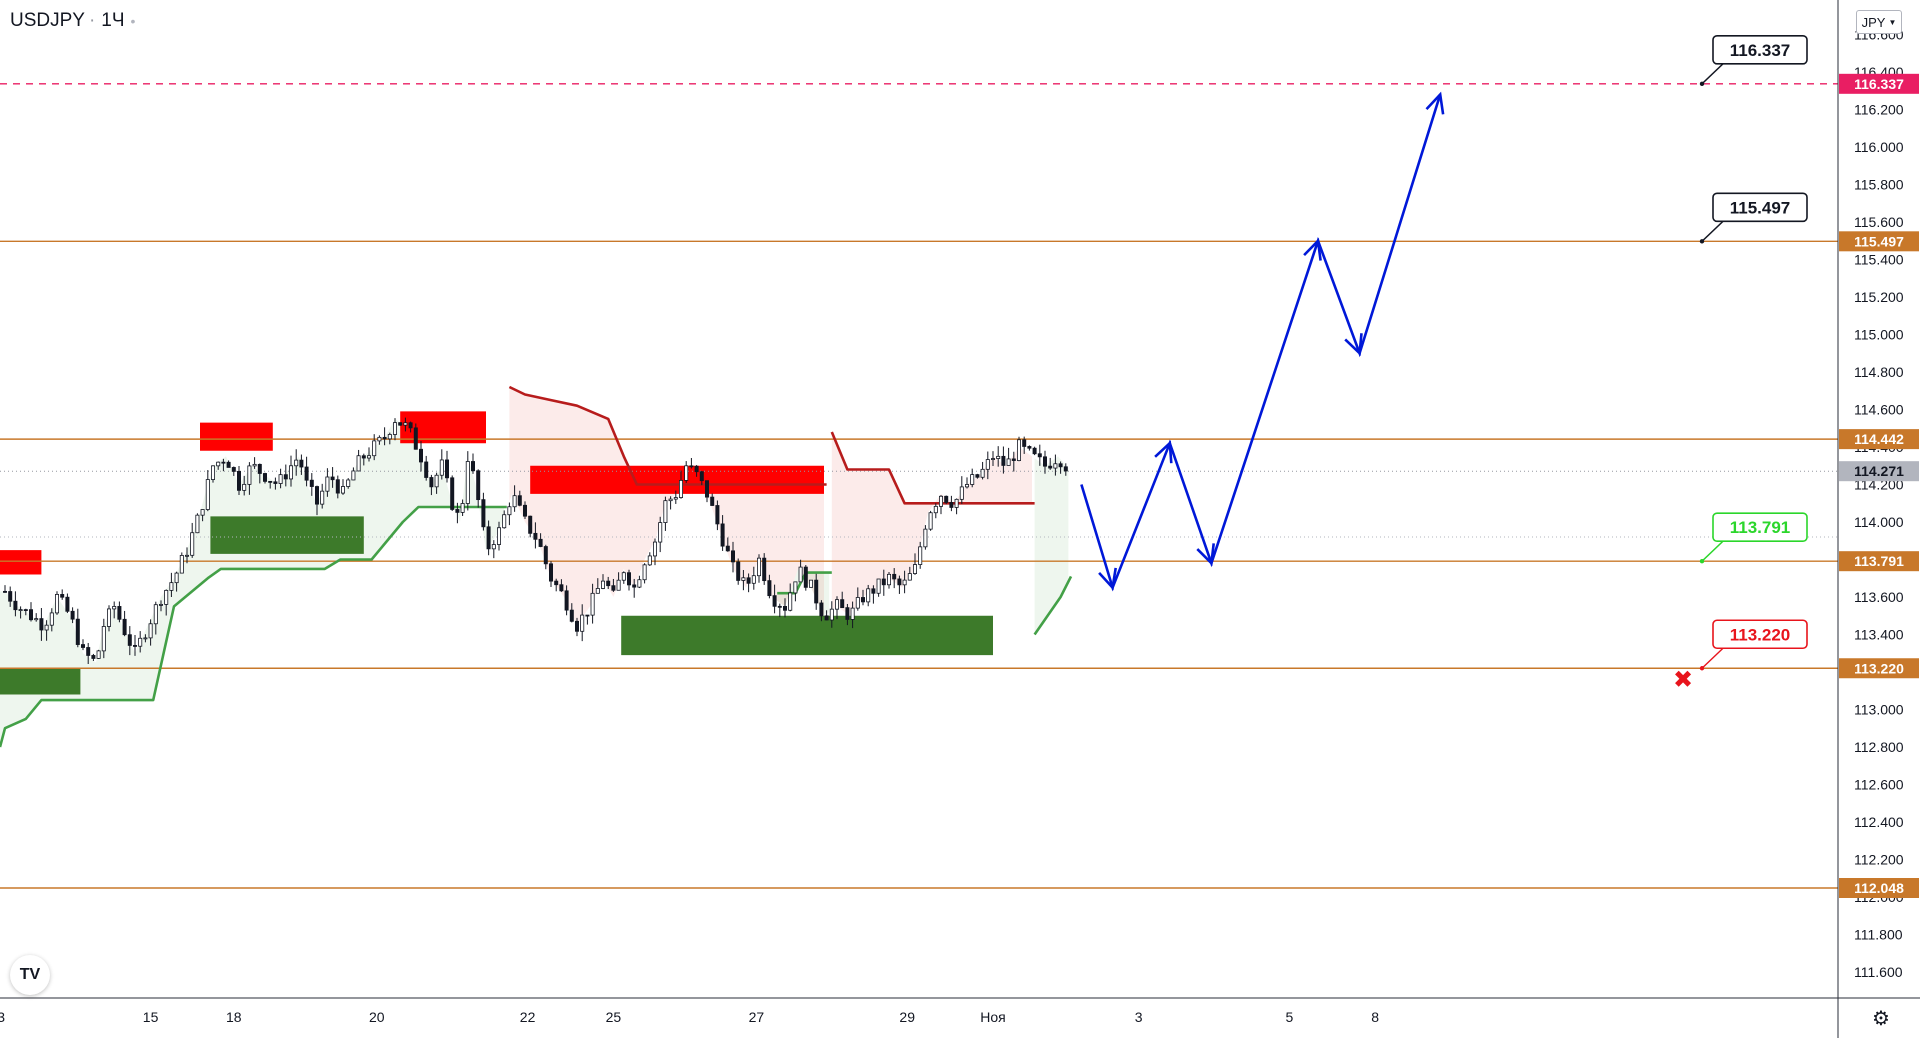 The width and height of the screenshot is (1920, 1038). What do you see at coordinates (1881, 1019) in the screenshot?
I see `gear-icon: ⚙` at bounding box center [1881, 1019].